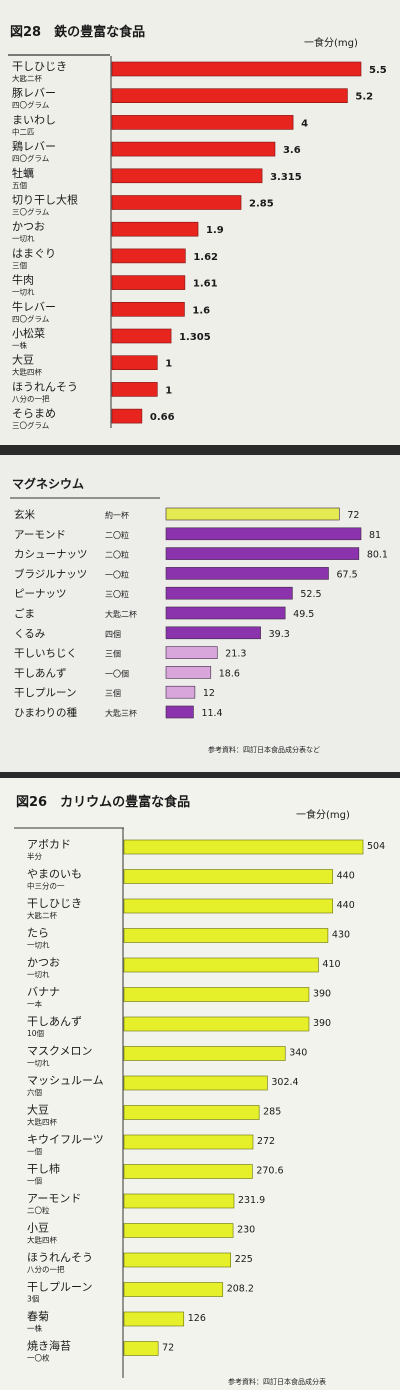  What do you see at coordinates (261, 204) in the screenshot?
I see `data-label: 2.85` at bounding box center [261, 204].